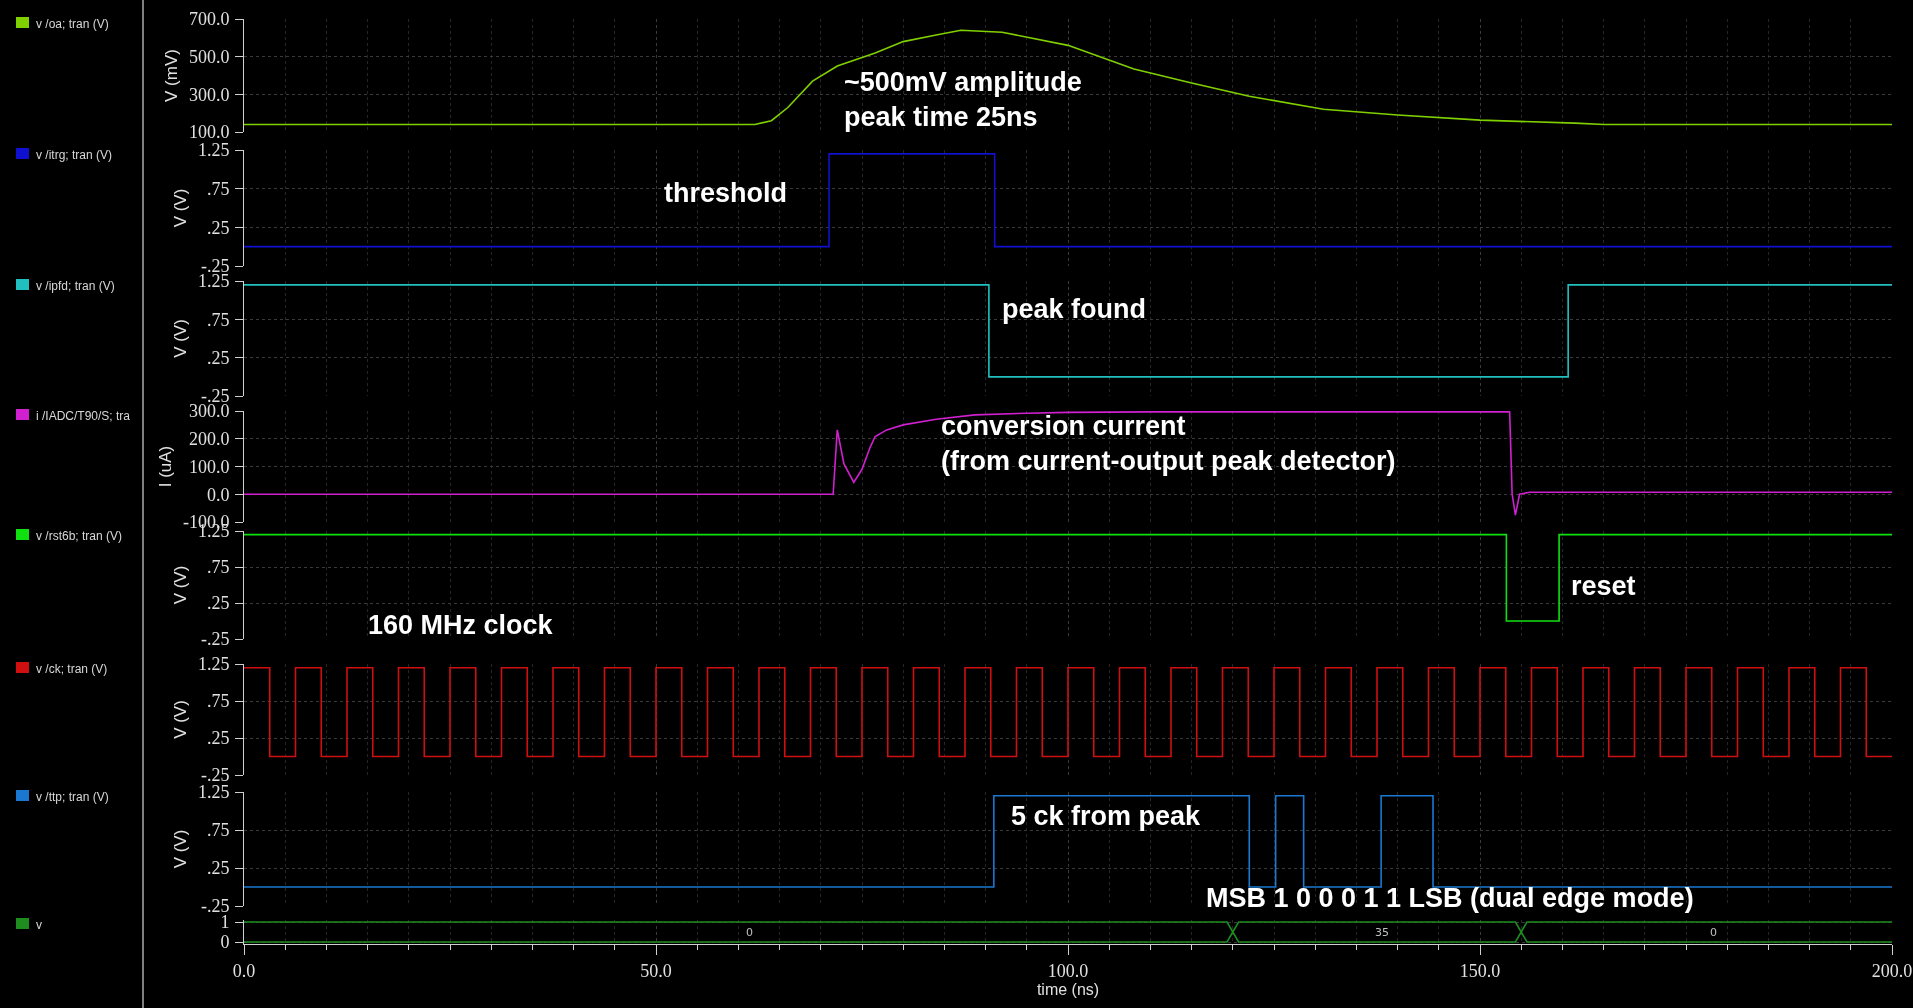 The width and height of the screenshot is (1913, 1008). What do you see at coordinates (1603, 586) in the screenshot?
I see `annotation: reset` at bounding box center [1603, 586].